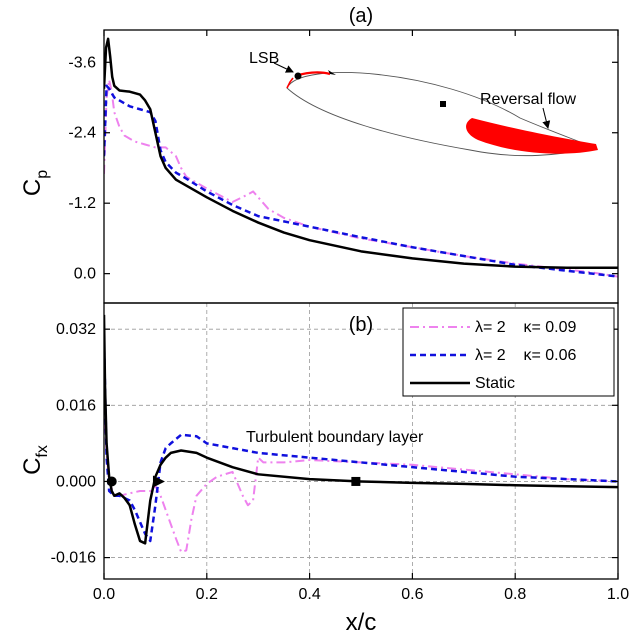 This screenshot has width=633, height=642. Describe the element at coordinates (335, 437) in the screenshot. I see `turbulent-boundary-layer-label: Turbulent boundary layer` at that location.